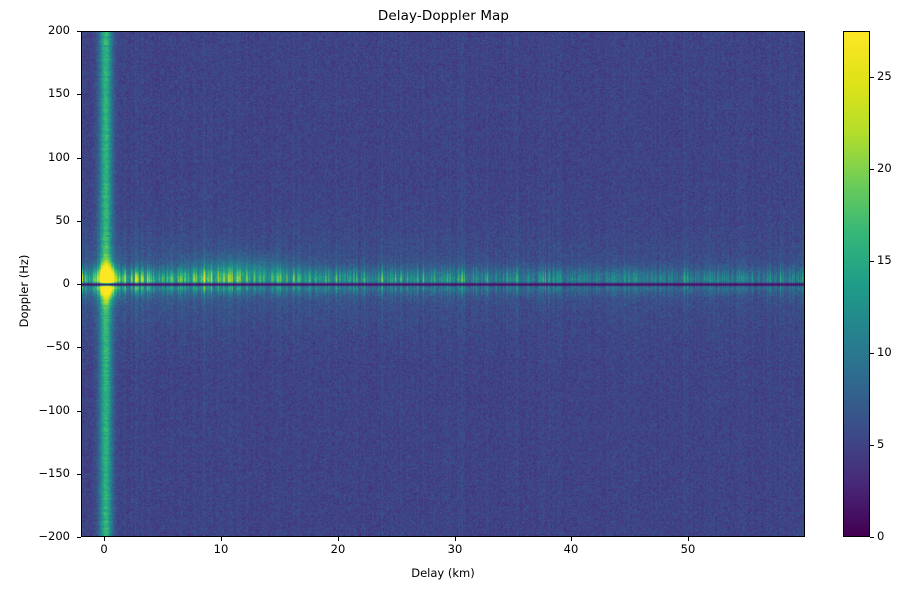 This screenshot has height=590, width=907. What do you see at coordinates (24, 291) in the screenshot?
I see `y-axis-label: Doppler (Hz)` at bounding box center [24, 291].